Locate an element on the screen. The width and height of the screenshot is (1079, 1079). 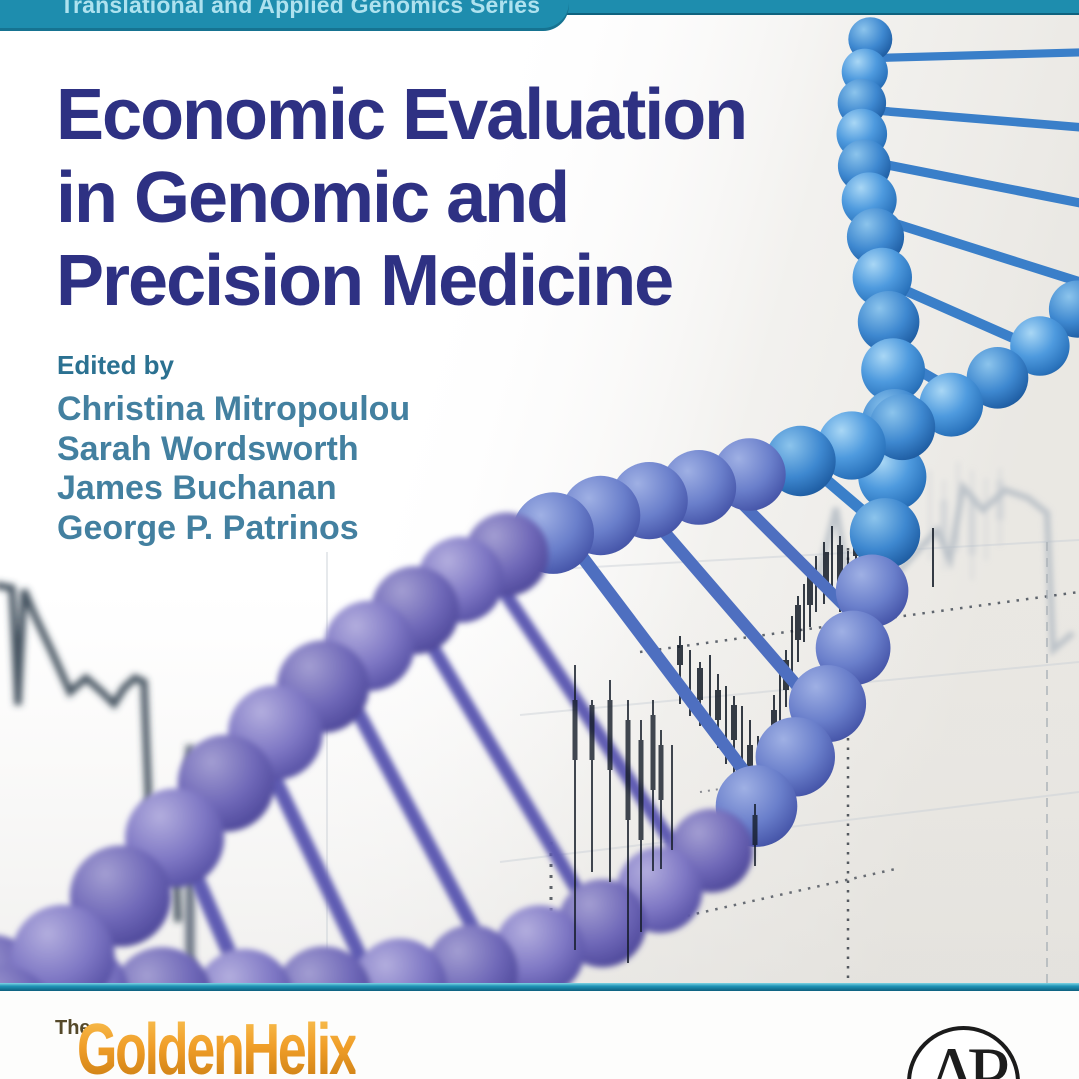
bottom-divider is located at coordinates (539, 987).